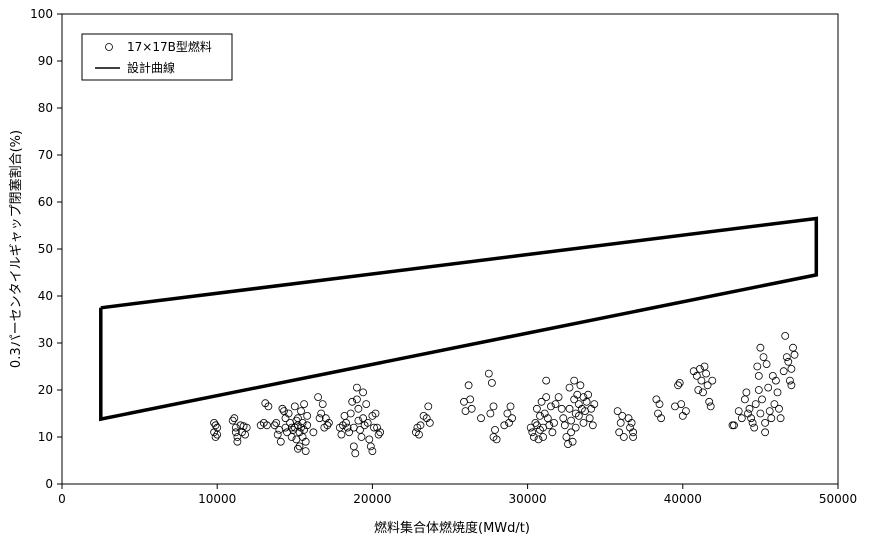  What do you see at coordinates (217, 499) in the screenshot?
I see `x-tick-label: 10000` at bounding box center [217, 499].